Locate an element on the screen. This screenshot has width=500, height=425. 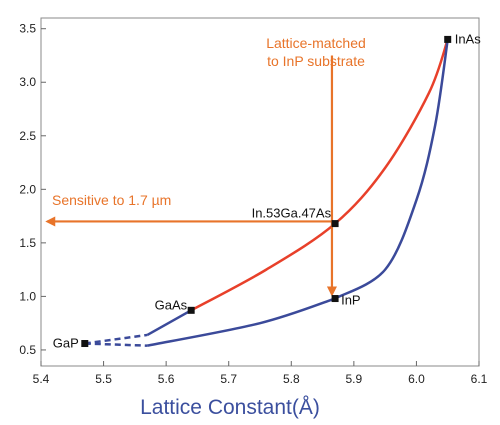
x-tick-label: 6.0 is located at coordinates (416, 379).